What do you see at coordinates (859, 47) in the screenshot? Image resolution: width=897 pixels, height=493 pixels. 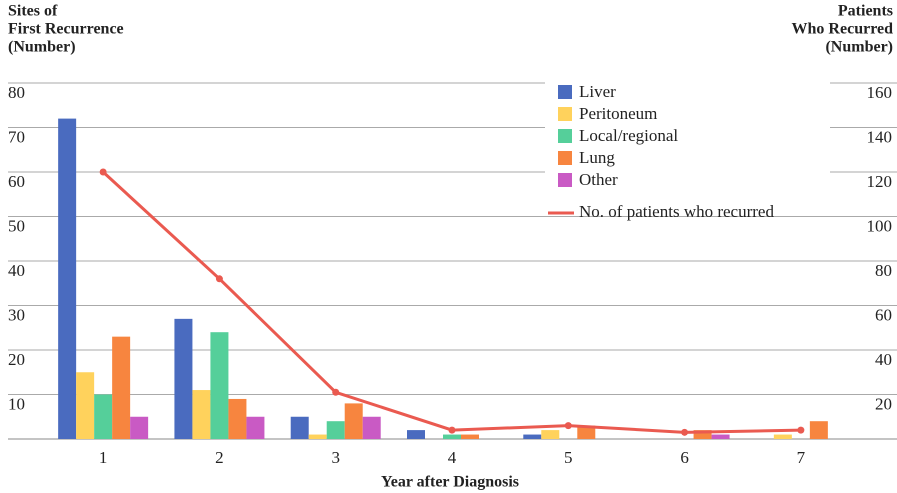 I see `y2-axis-title: (Number)` at bounding box center [859, 47].